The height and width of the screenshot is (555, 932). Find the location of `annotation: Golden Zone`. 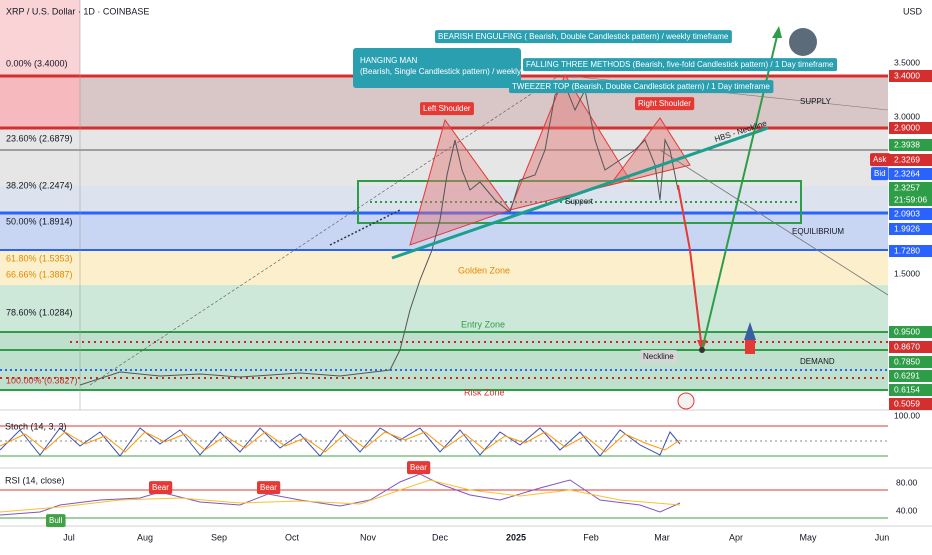

annotation: Golden Zone is located at coordinates (484, 270).